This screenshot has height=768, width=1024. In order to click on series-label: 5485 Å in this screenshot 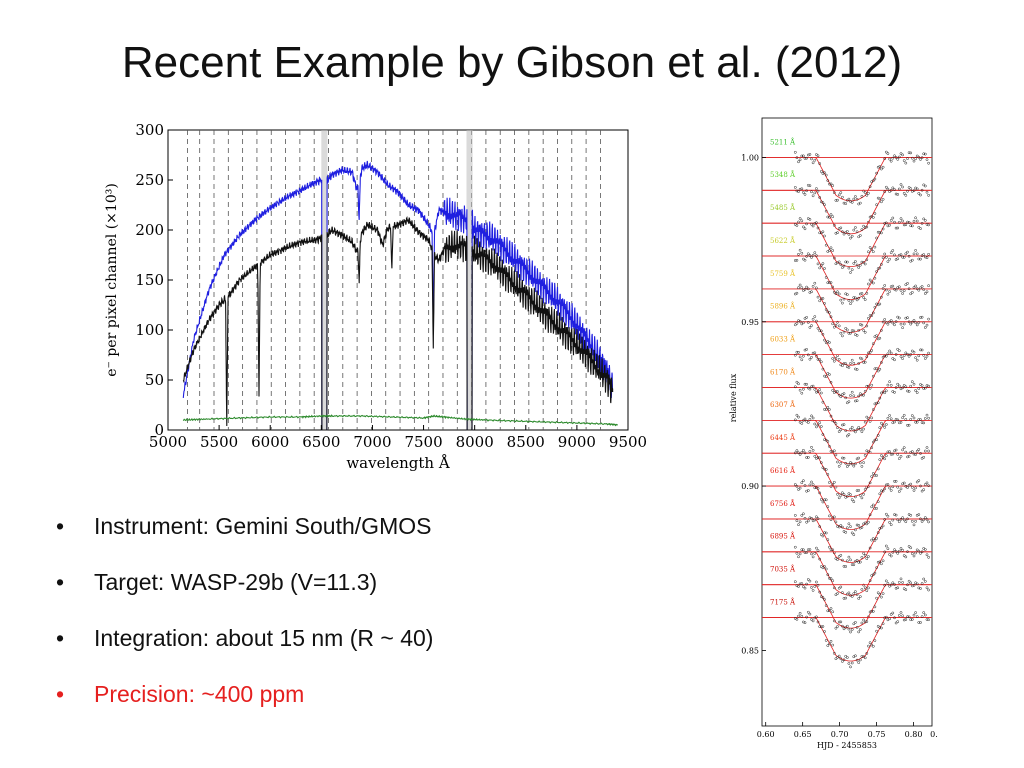, I will do `click(783, 207)`.